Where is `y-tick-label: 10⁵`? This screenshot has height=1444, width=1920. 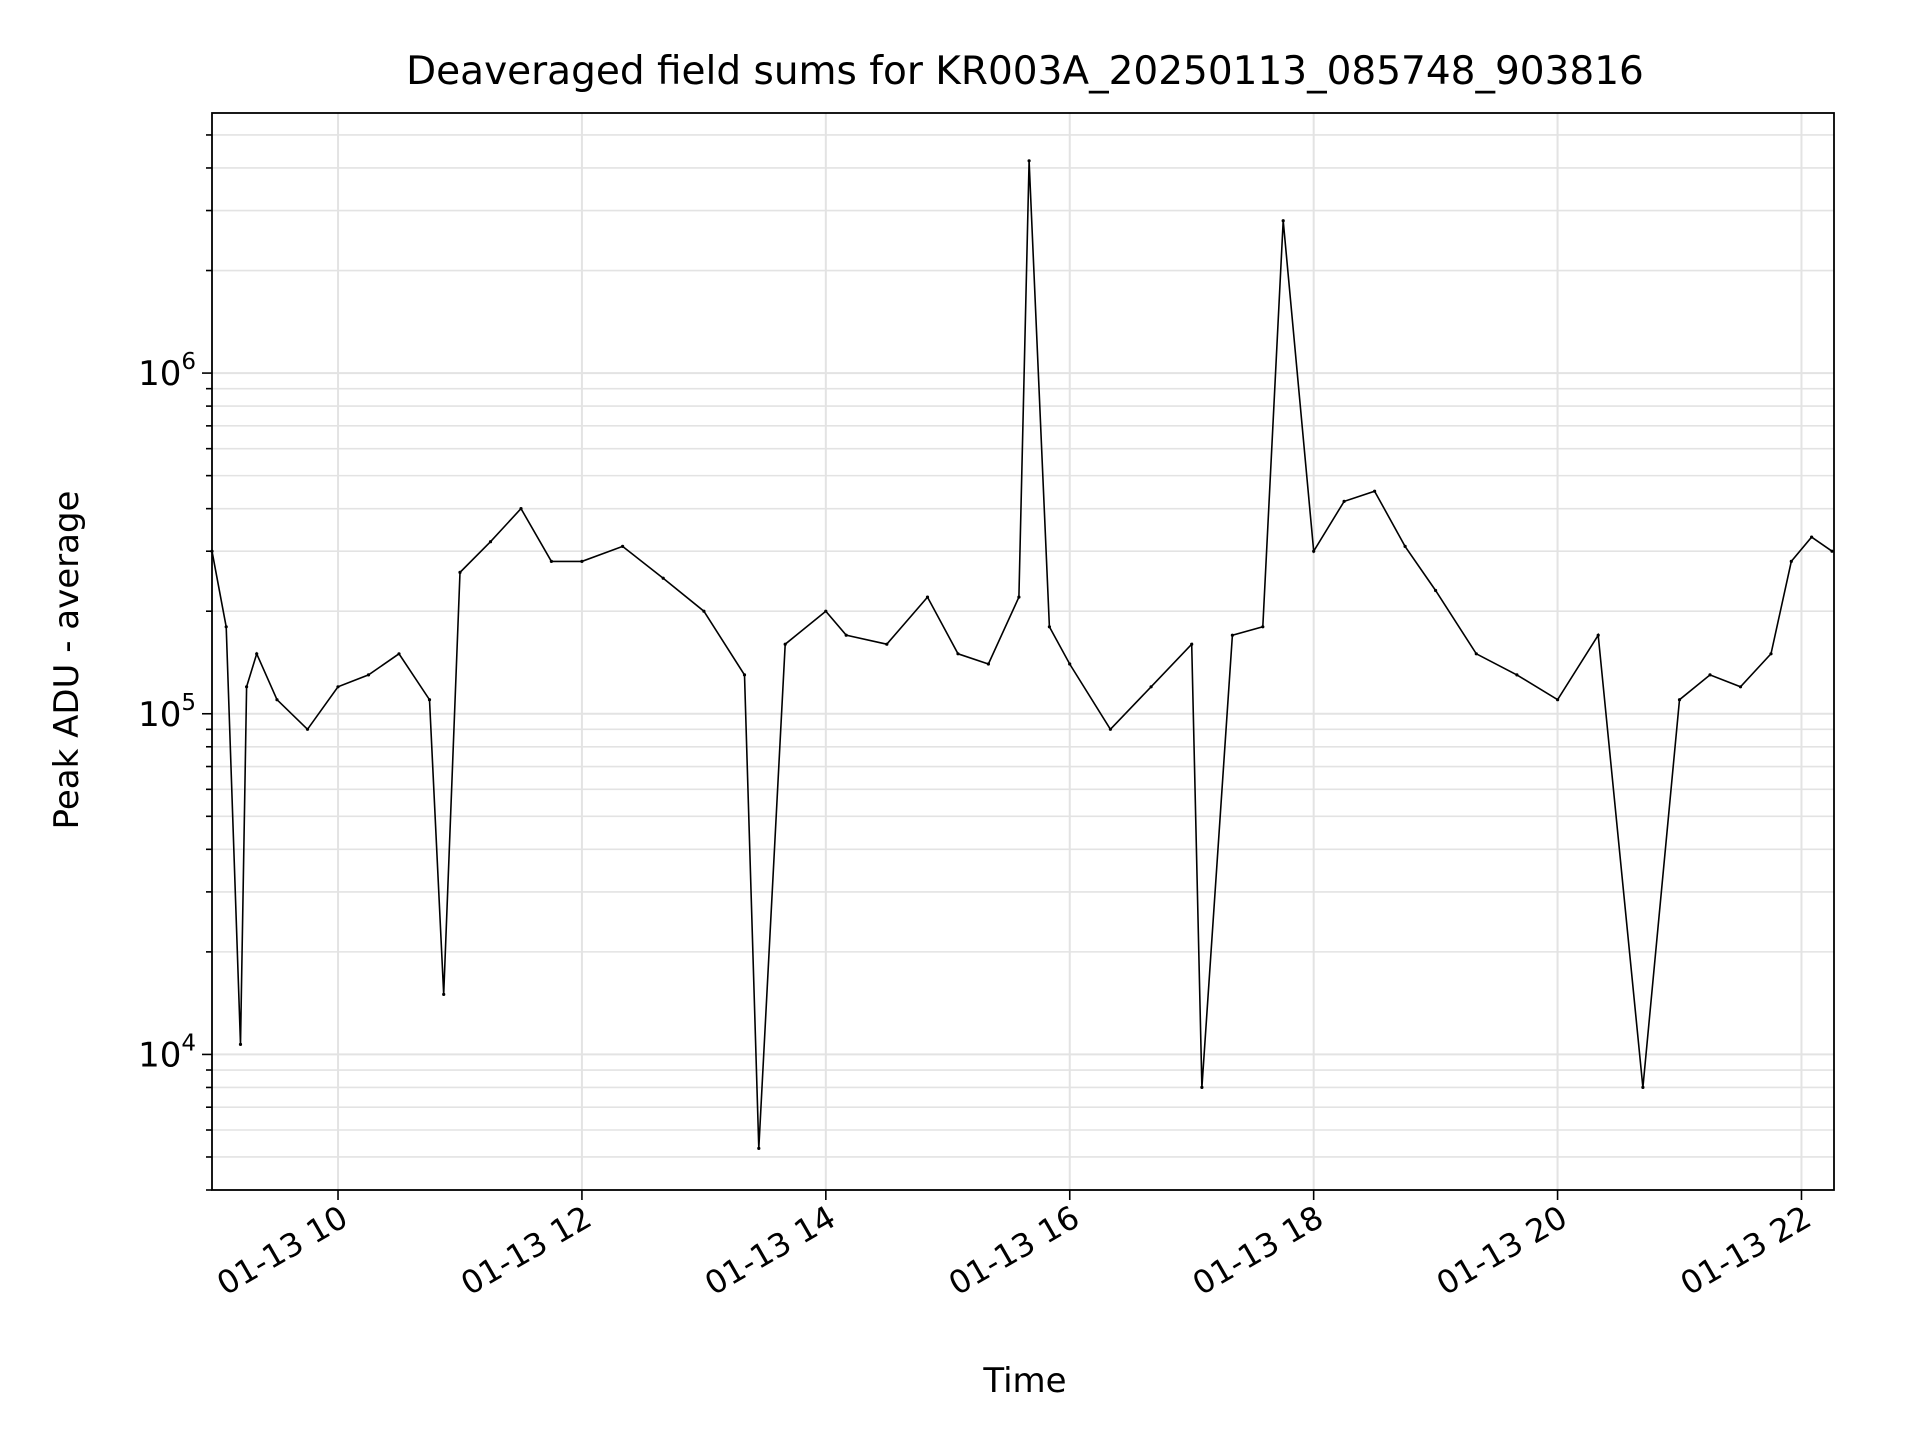
y-tick-label: 10⁵ is located at coordinates (167, 712).